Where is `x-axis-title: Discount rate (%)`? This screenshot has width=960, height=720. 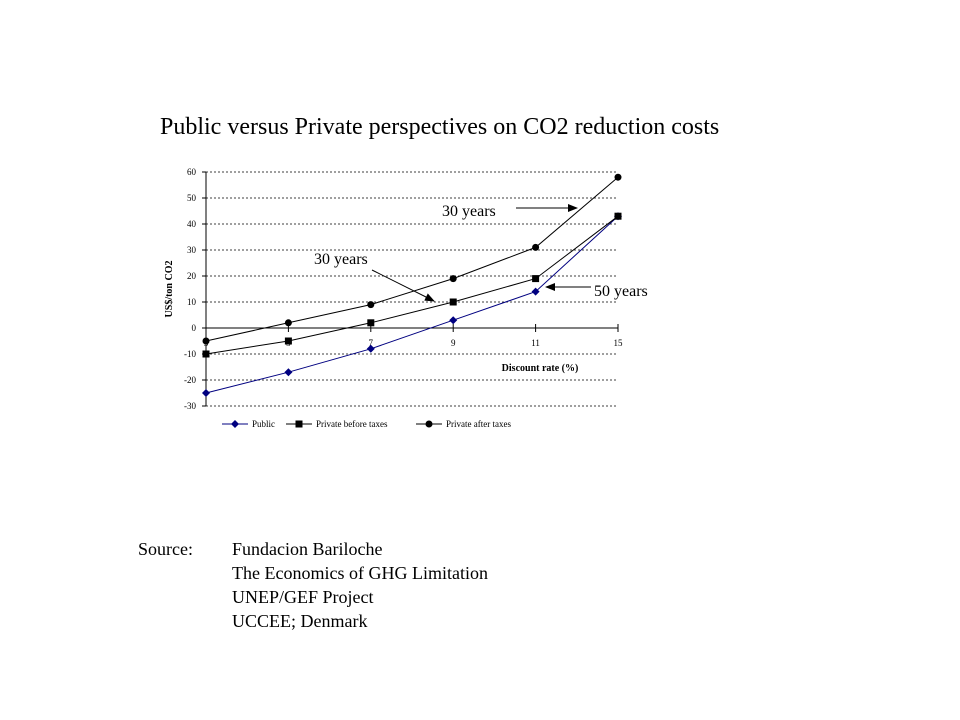 x-axis-title: Discount rate (%) is located at coordinates (540, 368).